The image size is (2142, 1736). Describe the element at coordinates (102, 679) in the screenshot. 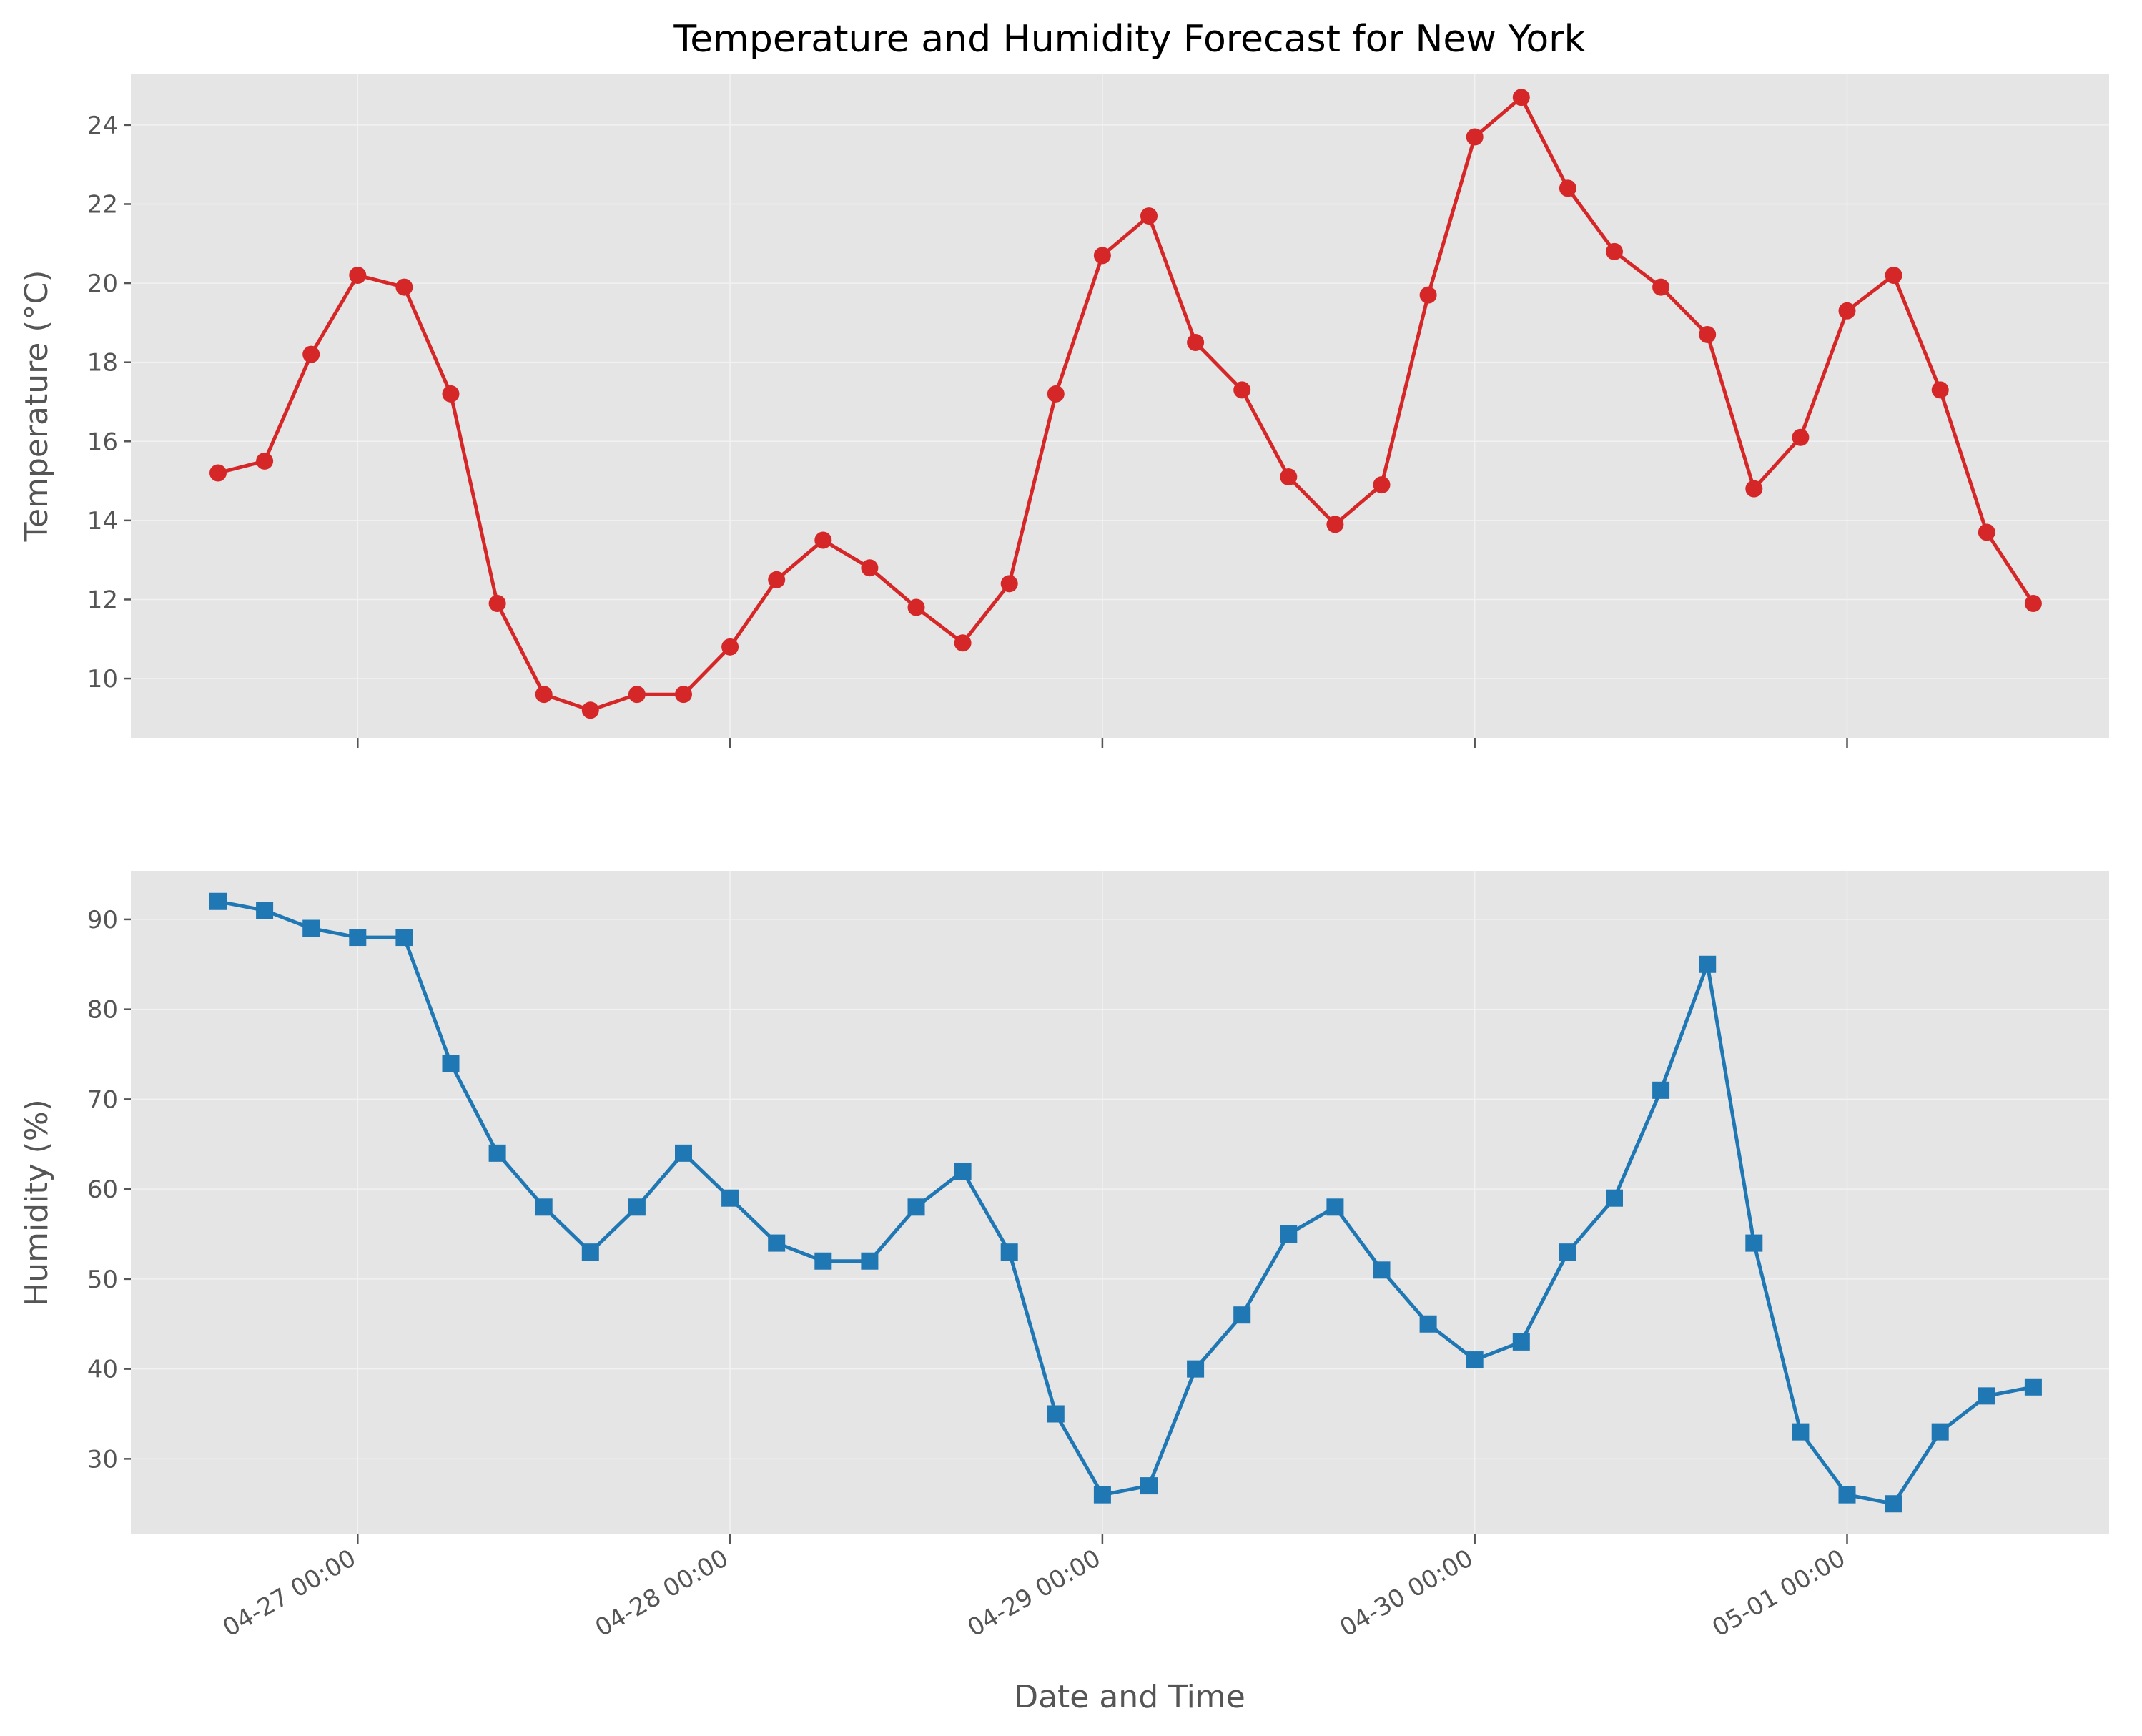

I see `y-tick-label: 10` at that location.